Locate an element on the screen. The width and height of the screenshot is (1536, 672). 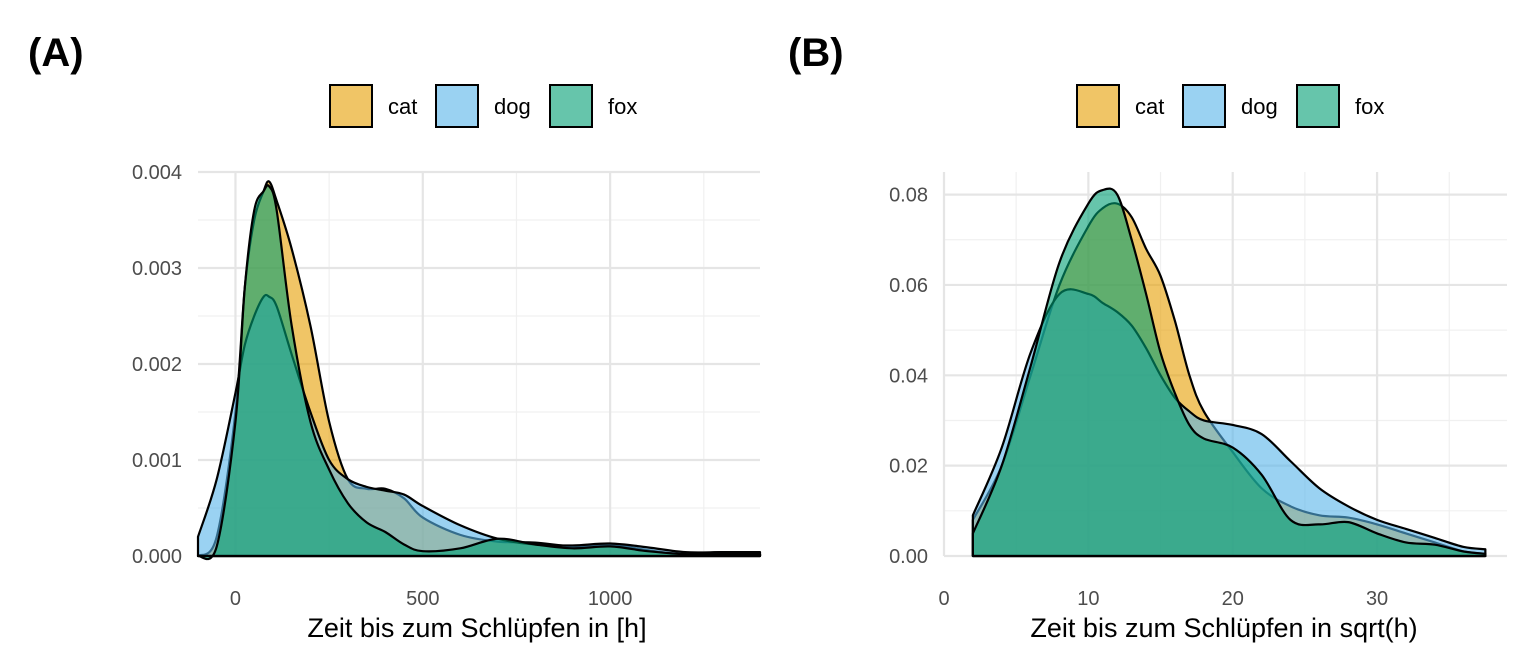
y-tick-label: 0.02 is located at coordinates (908, 467).